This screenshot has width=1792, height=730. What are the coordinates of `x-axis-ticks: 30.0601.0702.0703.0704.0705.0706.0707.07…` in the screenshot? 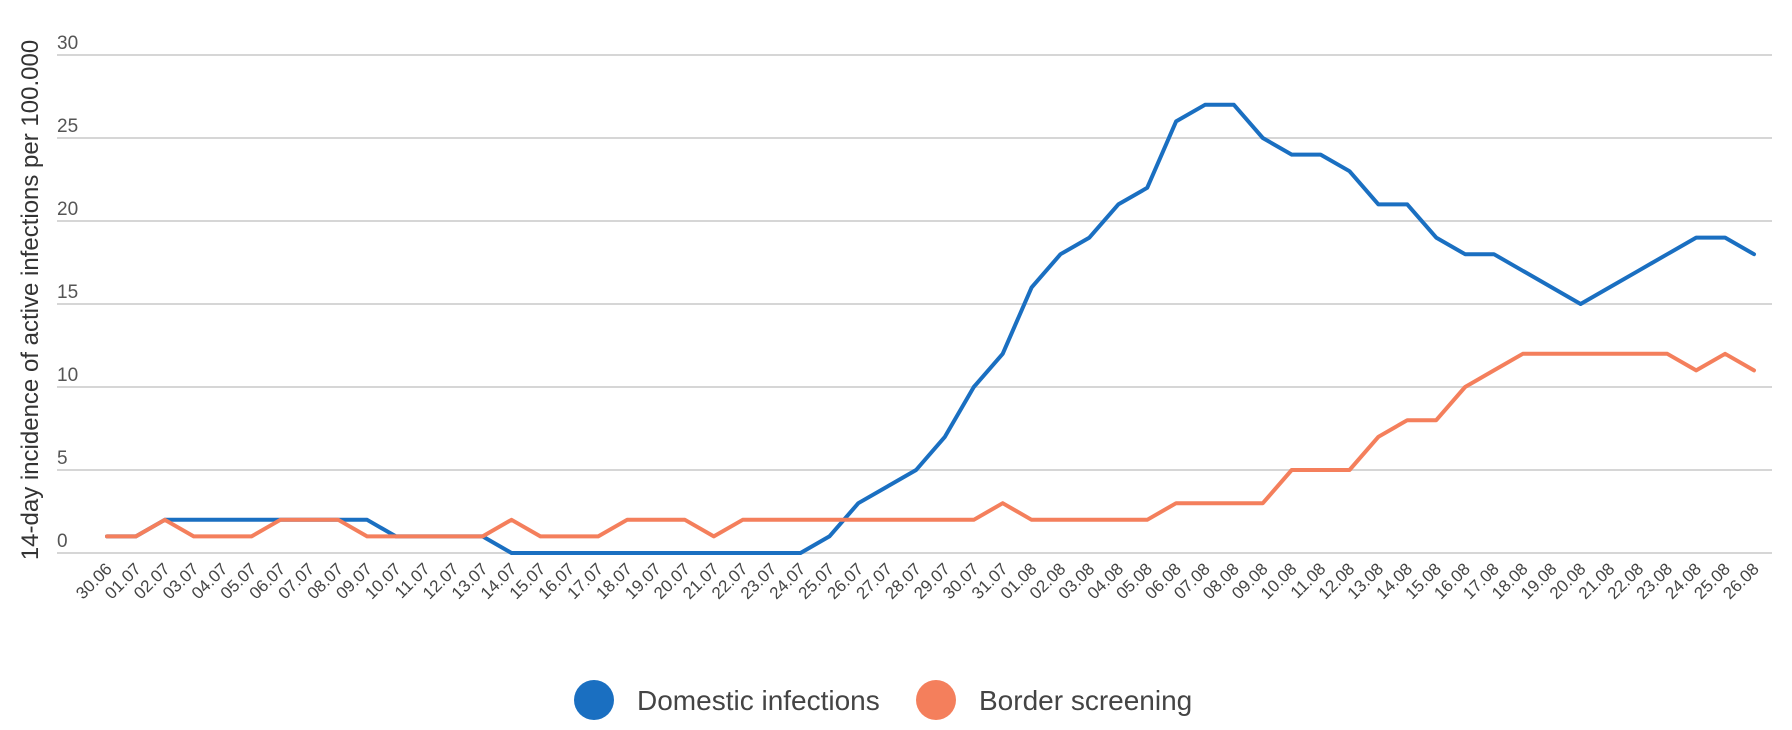 It's located at (917, 581).